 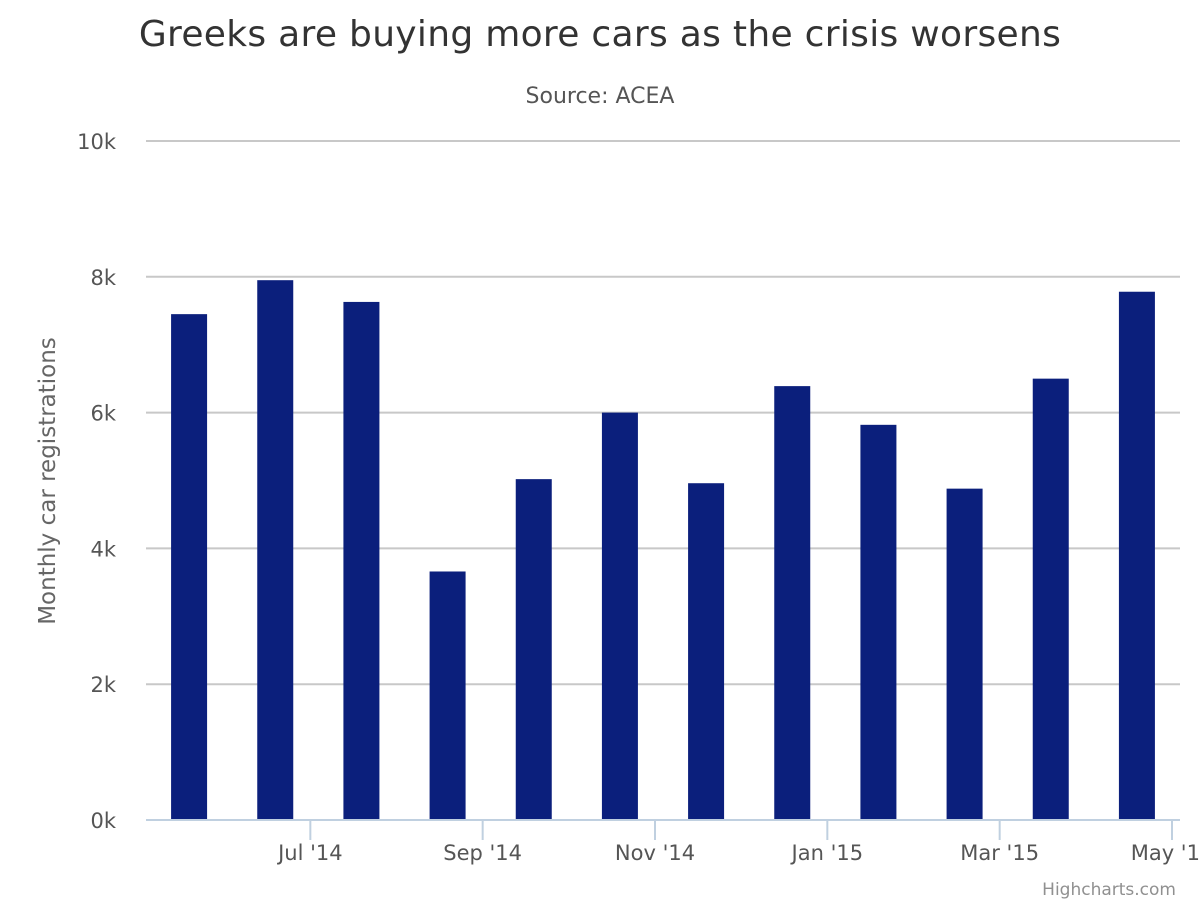 What do you see at coordinates (482, 853) in the screenshot?
I see `x-tick-label: Sep '14` at bounding box center [482, 853].